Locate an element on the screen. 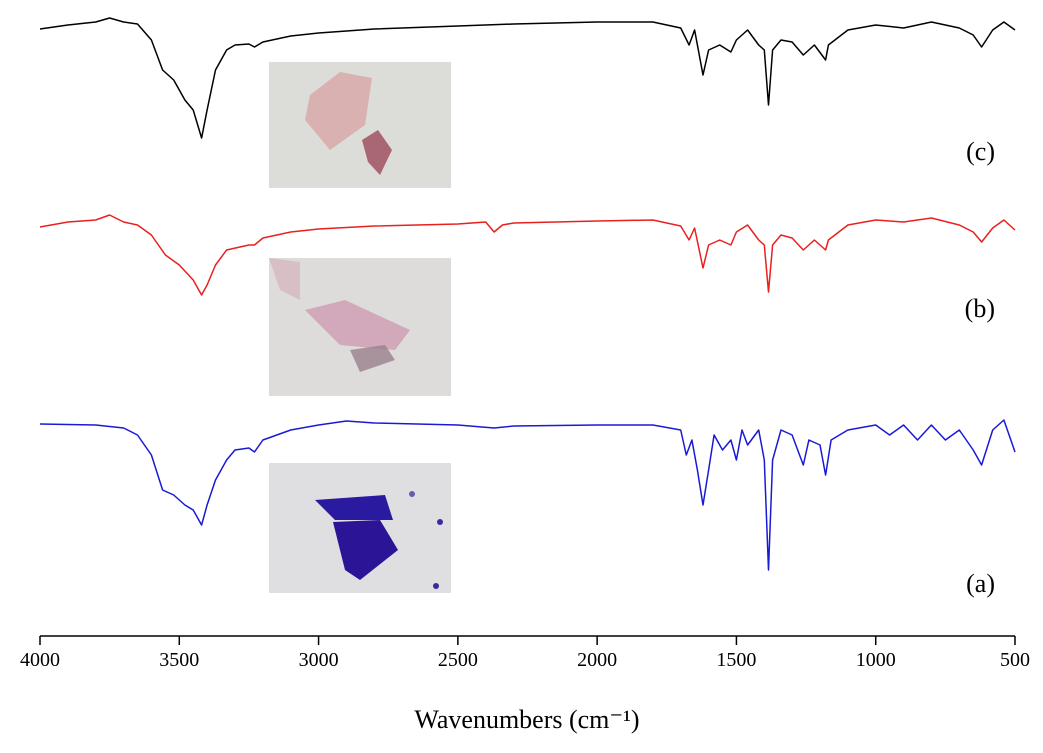 The width and height of the screenshot is (1043, 753). series-label: (b) is located at coordinates (980, 308).